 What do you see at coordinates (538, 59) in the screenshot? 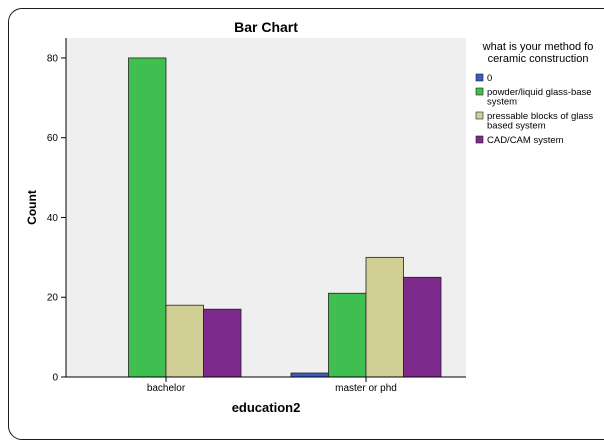
I see `legend-title: ceramic construction` at bounding box center [538, 59].